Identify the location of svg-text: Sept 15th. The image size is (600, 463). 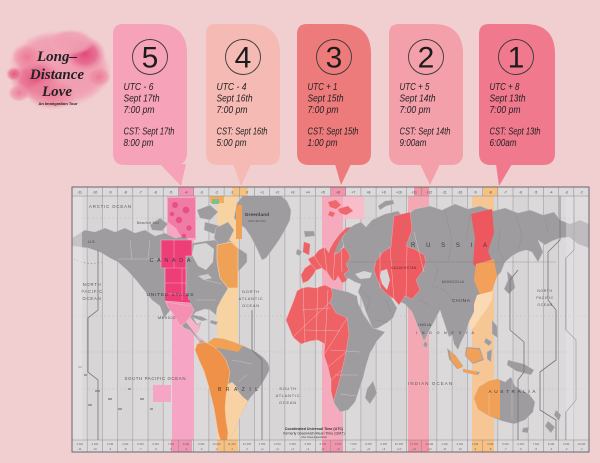
(326, 99).